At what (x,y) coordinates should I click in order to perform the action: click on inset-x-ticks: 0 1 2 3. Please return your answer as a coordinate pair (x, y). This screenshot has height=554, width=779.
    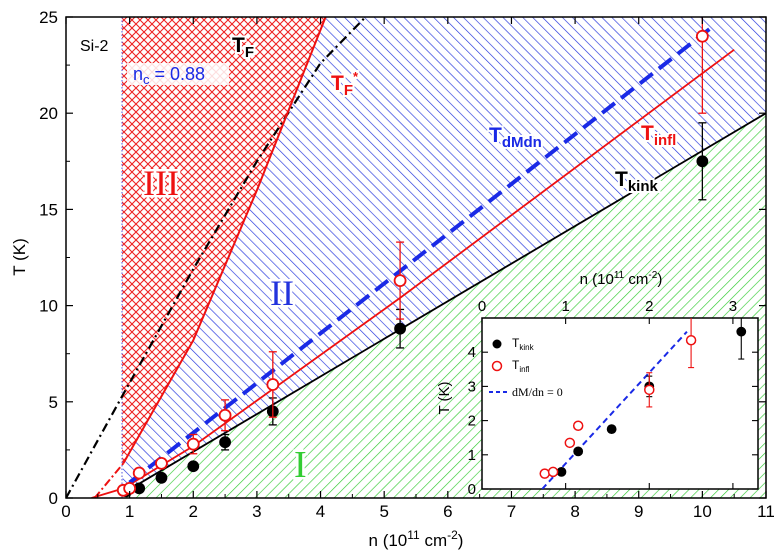
    Looking at the image, I should click on (607, 393).